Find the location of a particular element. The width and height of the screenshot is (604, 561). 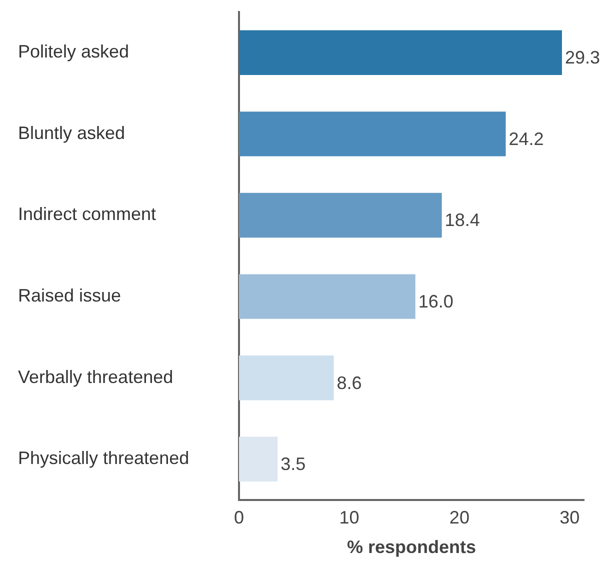

y-tick-label: Indirect comment is located at coordinates (87, 214).